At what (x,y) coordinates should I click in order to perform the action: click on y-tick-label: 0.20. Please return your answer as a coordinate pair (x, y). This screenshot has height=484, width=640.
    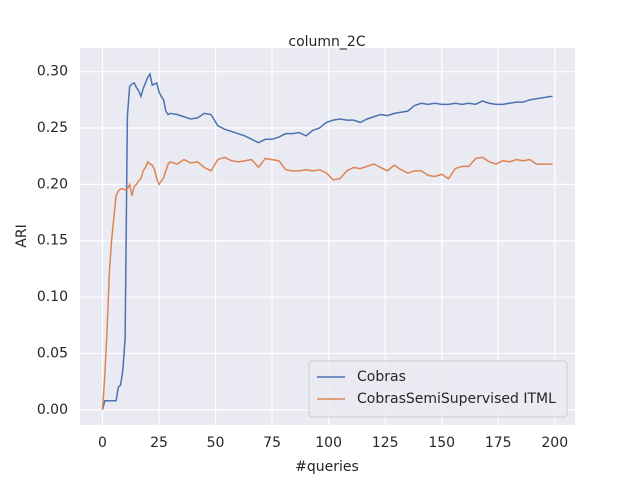
    Looking at the image, I should click on (52, 184).